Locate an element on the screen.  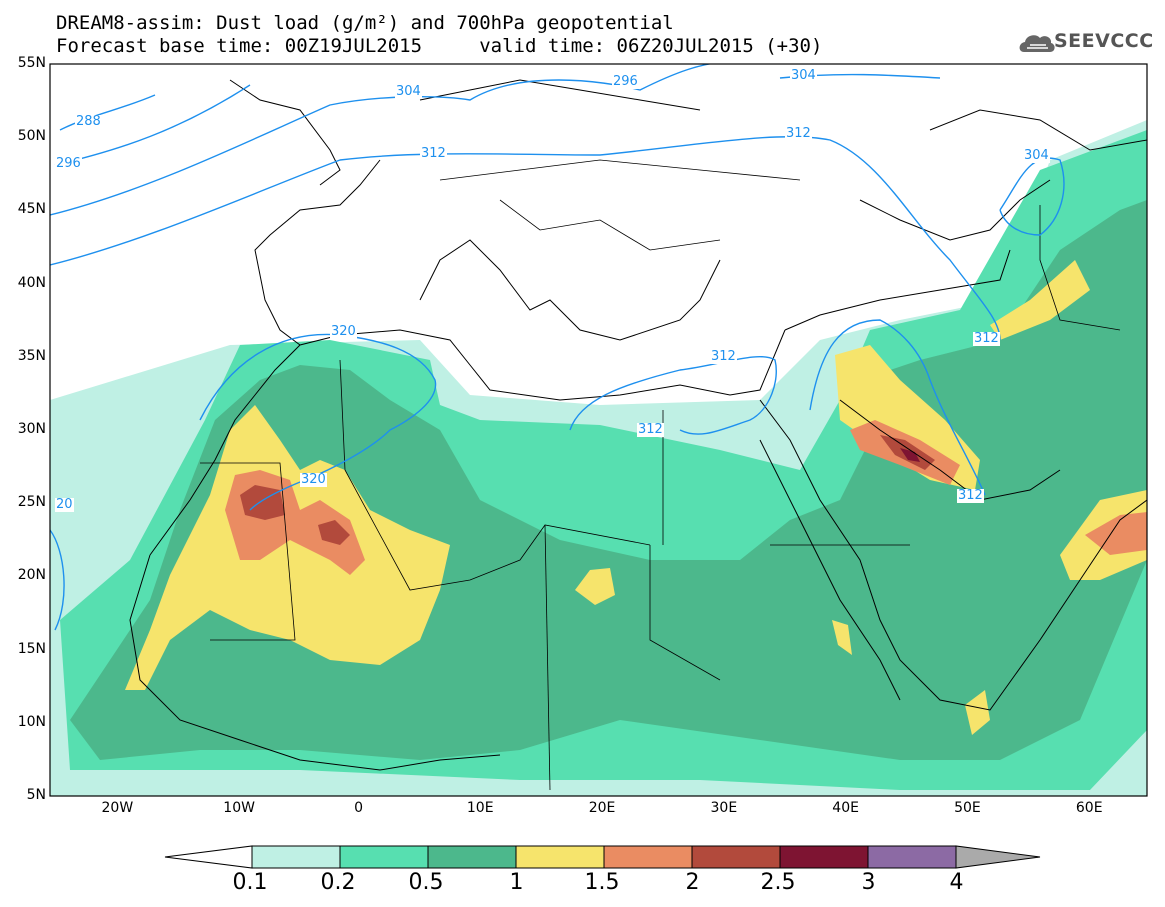
contour-label: 288 is located at coordinates (88, 121).